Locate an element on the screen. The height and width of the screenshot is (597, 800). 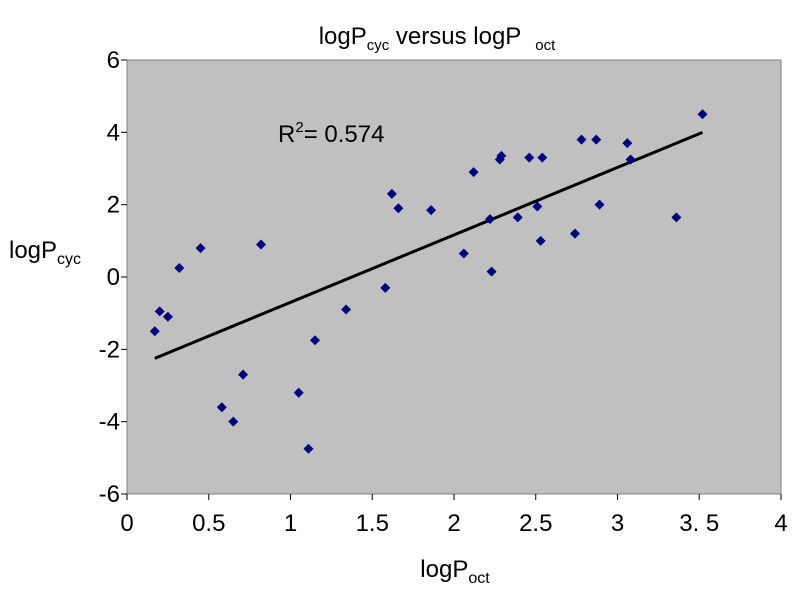
r-squared-annotation: R2= 0.574 is located at coordinates (331, 133).